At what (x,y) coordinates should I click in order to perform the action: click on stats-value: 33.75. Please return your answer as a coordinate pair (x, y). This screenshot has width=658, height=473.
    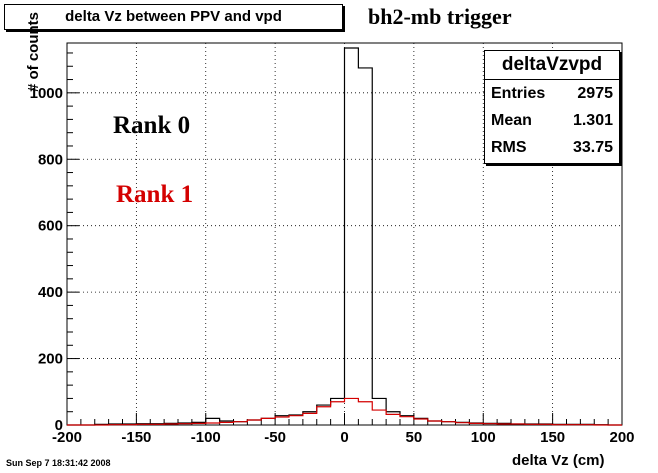
    Looking at the image, I should click on (592, 147).